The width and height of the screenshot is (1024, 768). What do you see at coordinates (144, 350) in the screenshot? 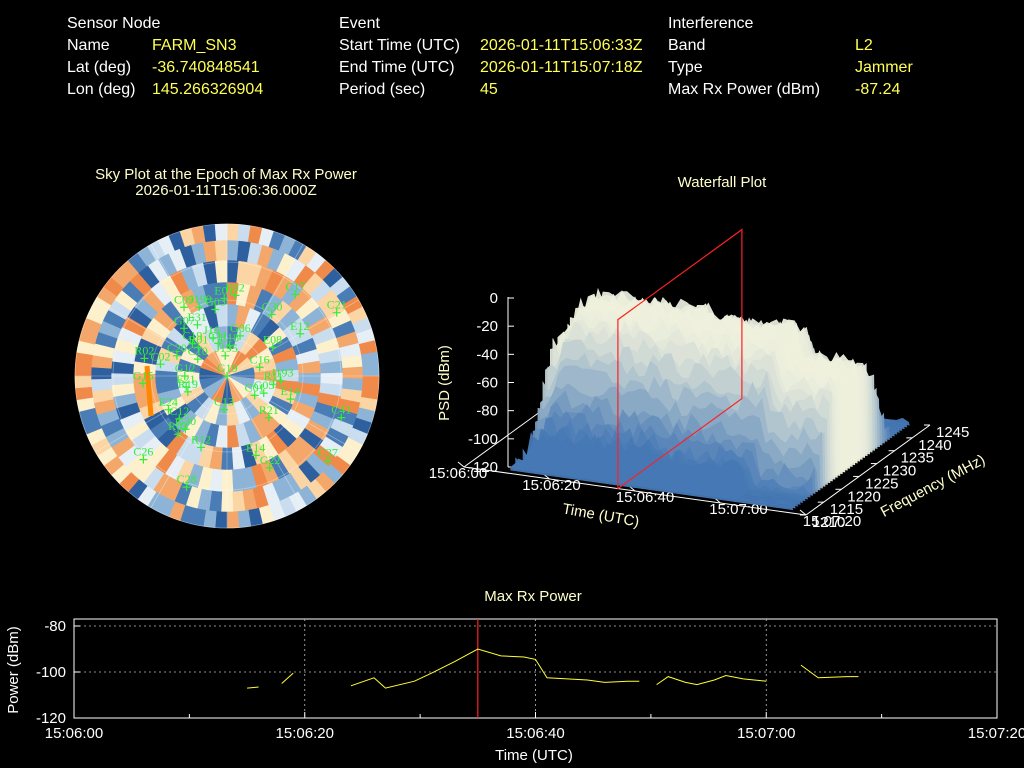
I see `satellite-label: R02` at bounding box center [144, 350].